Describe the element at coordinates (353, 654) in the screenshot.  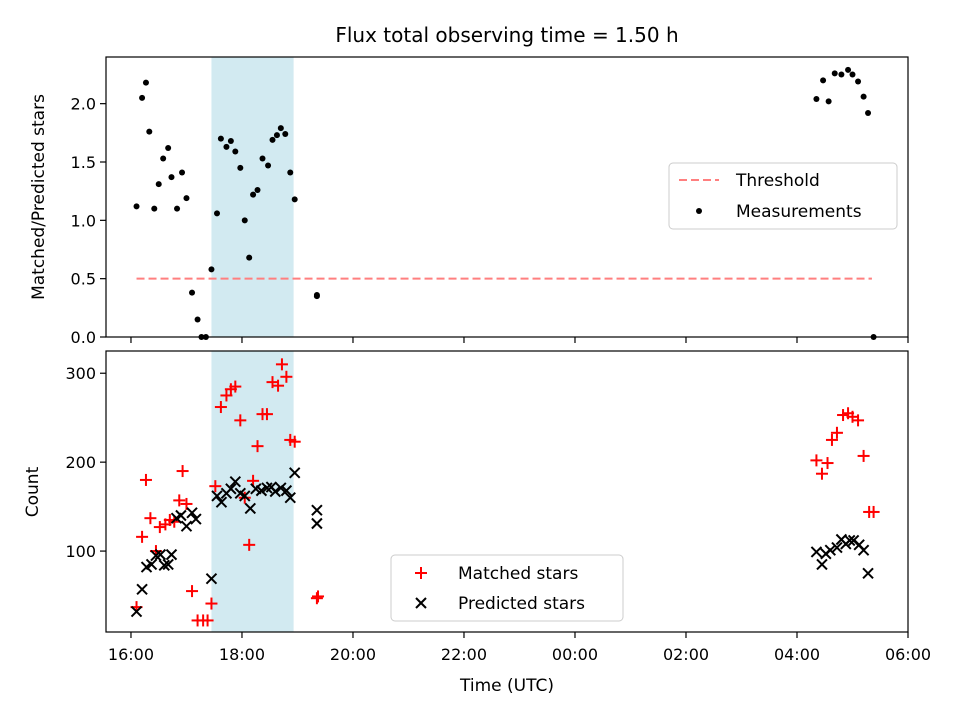
I see `xtick-label: 20:00` at that location.